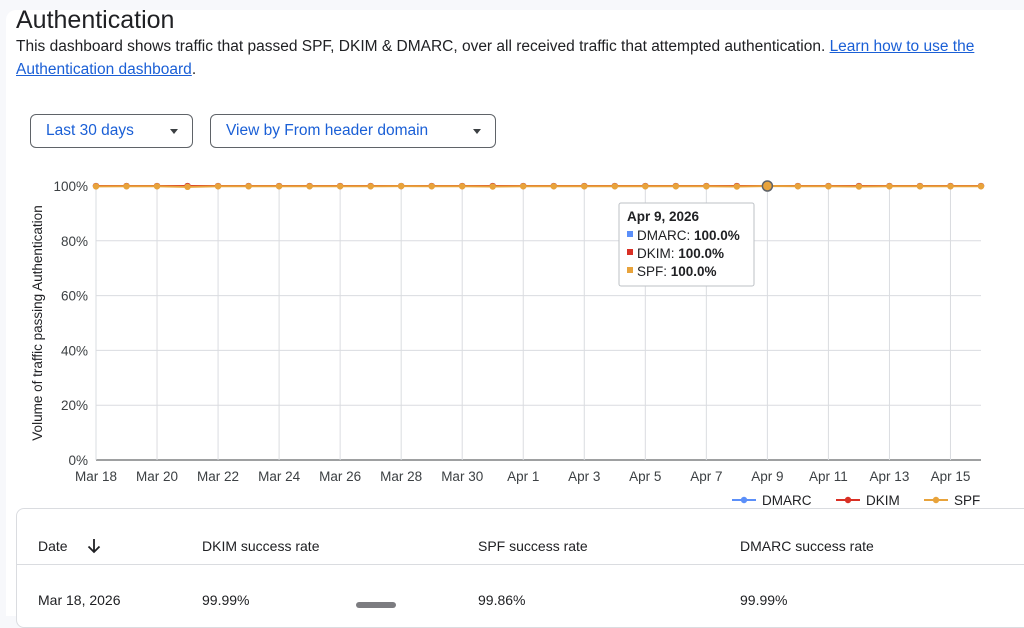 The image size is (1024, 628). Describe the element at coordinates (538, 186) in the screenshot. I see `series-line-spf` at that location.